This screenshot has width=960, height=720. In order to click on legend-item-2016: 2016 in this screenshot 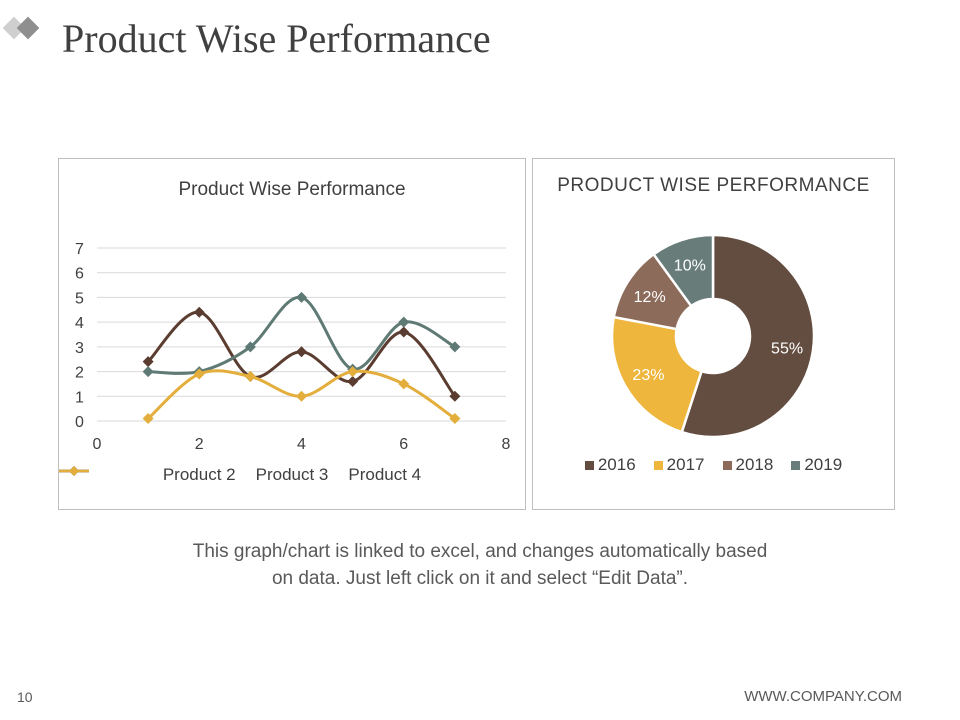, I will do `click(610, 465)`.